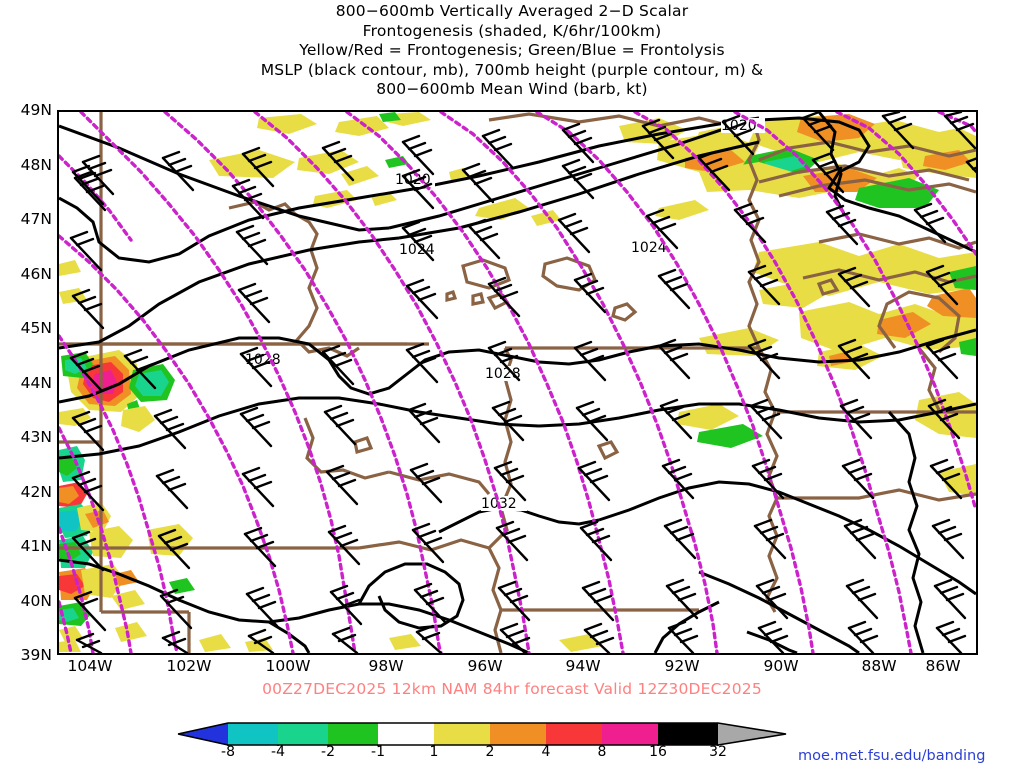 The height and width of the screenshot is (768, 1024). I want to click on colorbar-seg-cyan, so click(253, 734).